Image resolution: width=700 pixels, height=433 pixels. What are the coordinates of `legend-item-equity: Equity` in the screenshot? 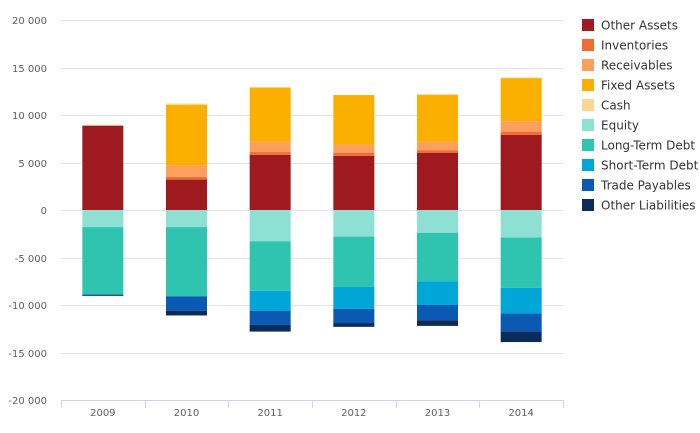 It's located at (610, 126).